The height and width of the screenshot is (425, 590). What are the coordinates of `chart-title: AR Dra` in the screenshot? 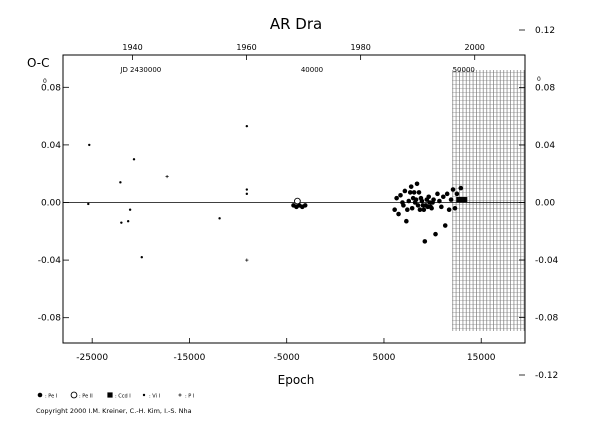 It's located at (296, 24).